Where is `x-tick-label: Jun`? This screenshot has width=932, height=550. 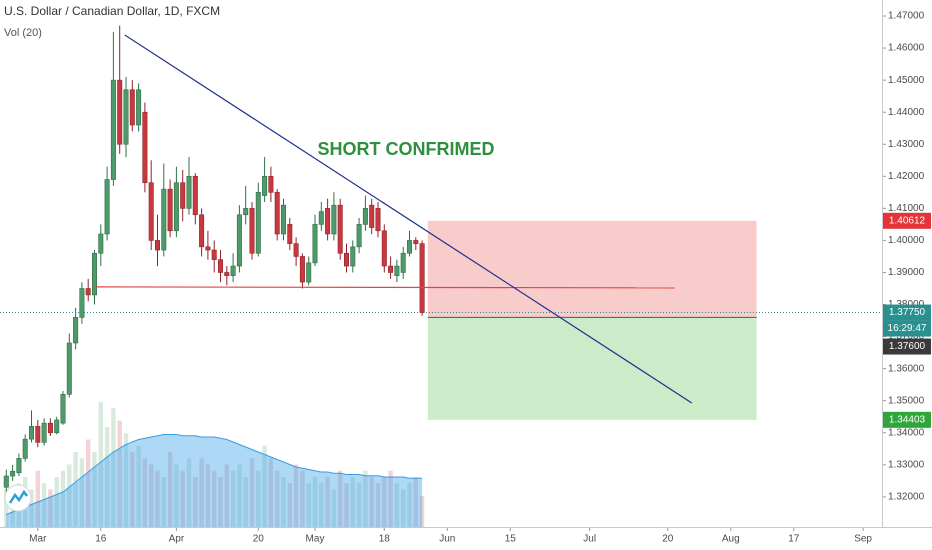 x-tick-label: Jun is located at coordinates (447, 539).